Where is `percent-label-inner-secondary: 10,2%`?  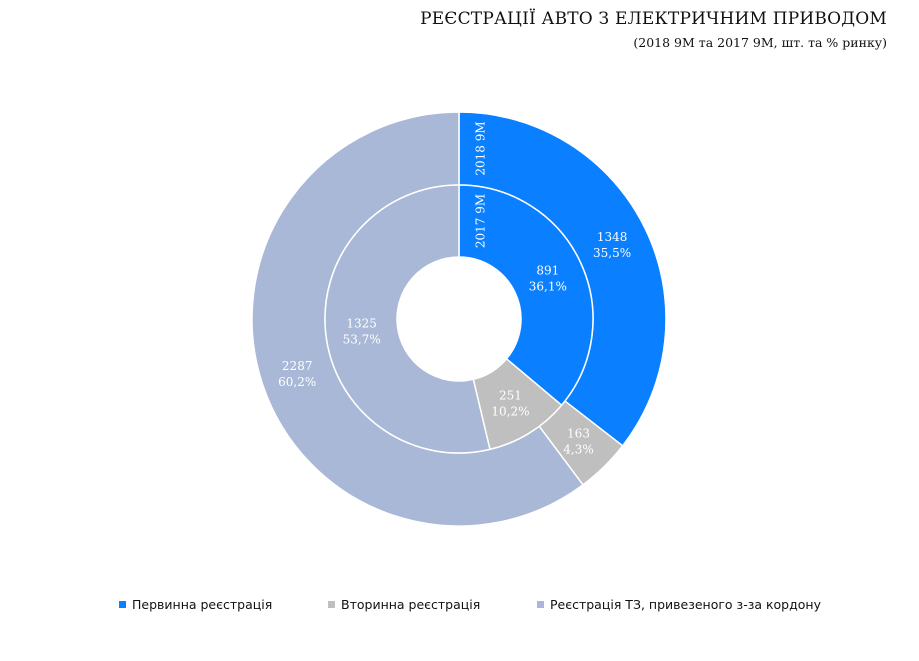 percent-label-inner-secondary: 10,2% is located at coordinates (510, 411).